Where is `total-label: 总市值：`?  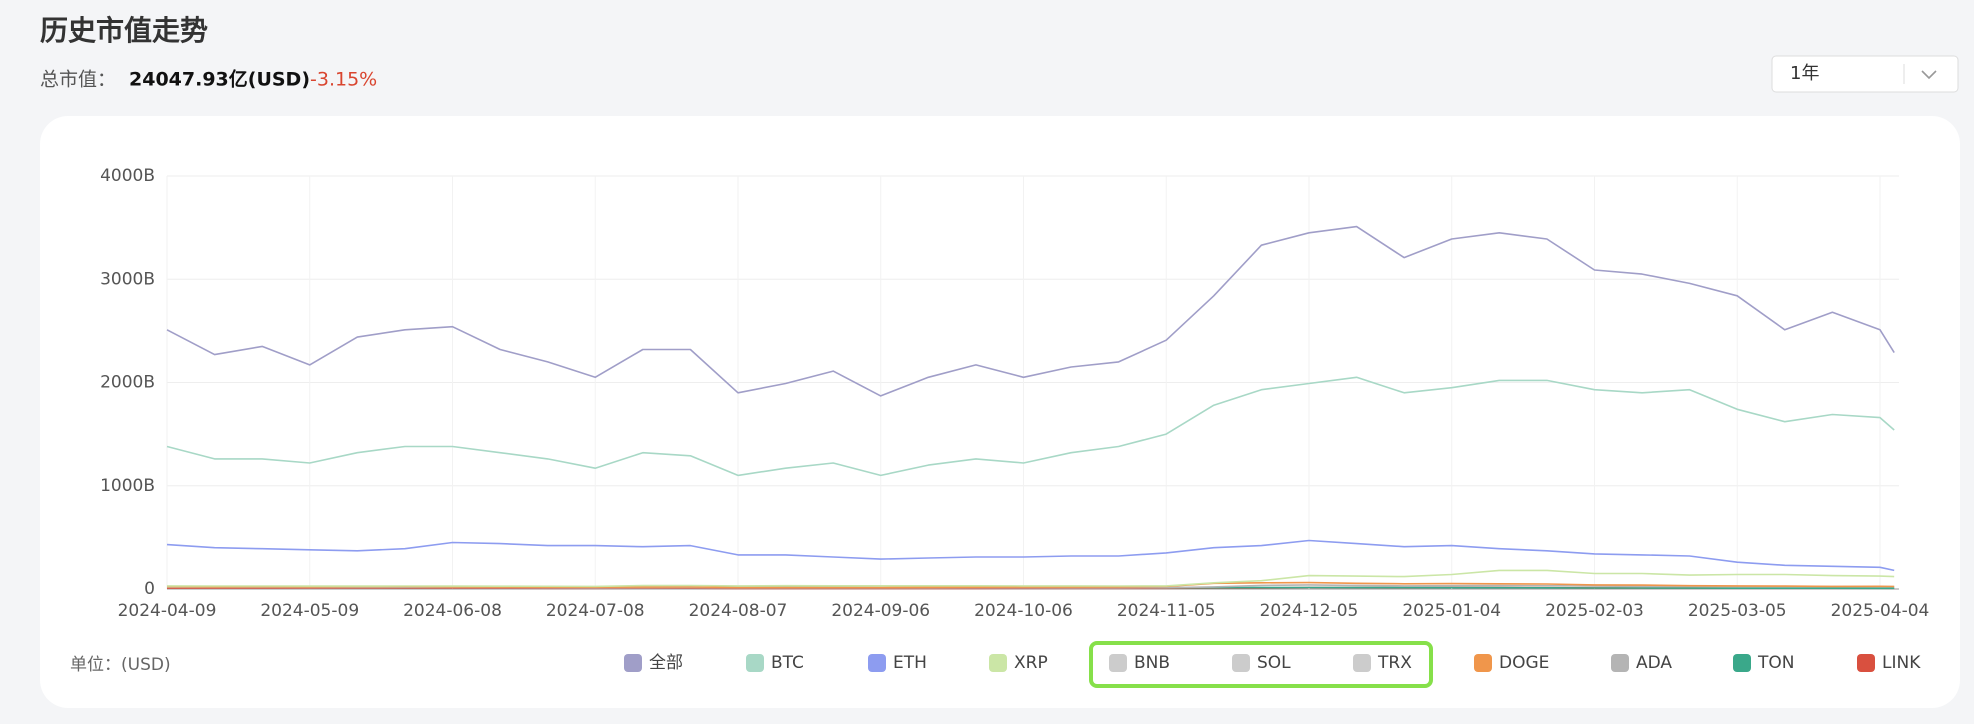 total-label: 总市值： is located at coordinates (78, 80).